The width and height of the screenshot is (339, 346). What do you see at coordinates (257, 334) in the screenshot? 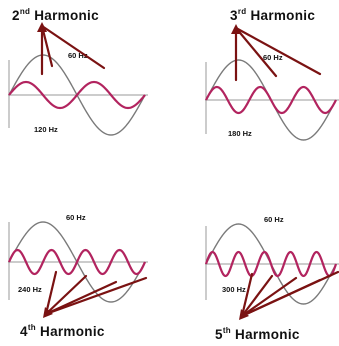
I see `panel-title: 5th Harmonic` at bounding box center [257, 334].